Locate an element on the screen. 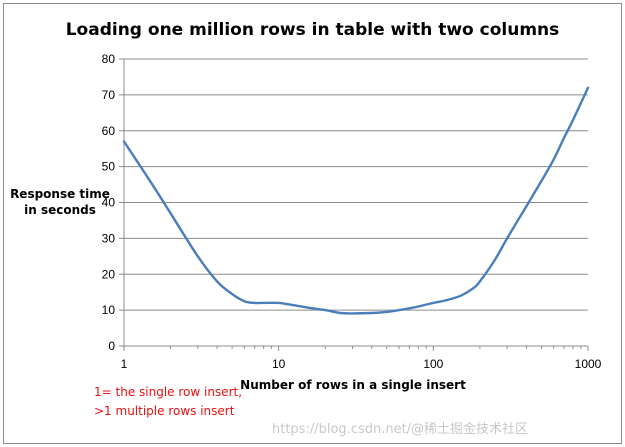 The width and height of the screenshot is (625, 447). y-tick-label-40: 40 is located at coordinates (109, 203).